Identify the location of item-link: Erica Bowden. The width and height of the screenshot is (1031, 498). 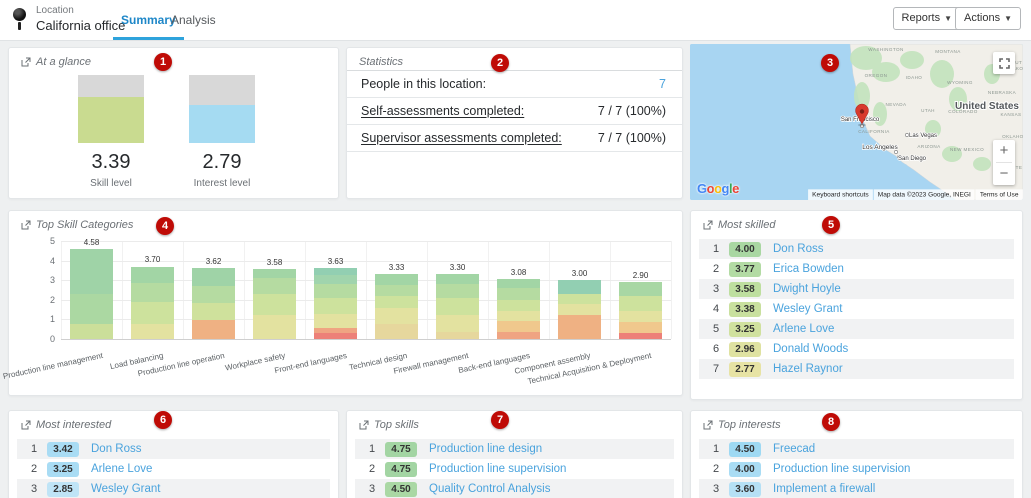
(808, 269).